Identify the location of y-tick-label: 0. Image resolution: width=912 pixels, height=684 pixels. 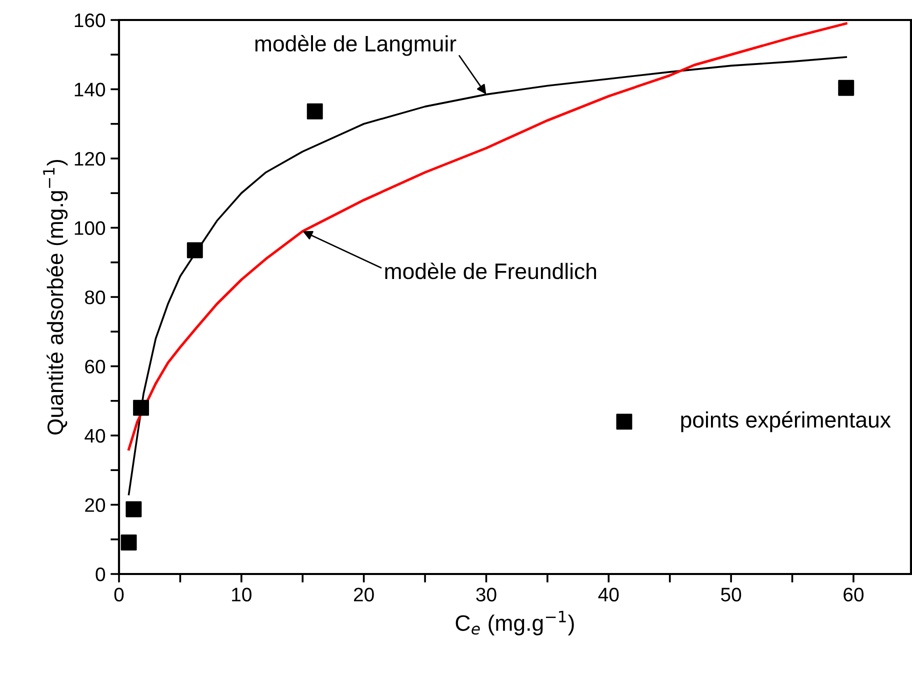
(101, 574).